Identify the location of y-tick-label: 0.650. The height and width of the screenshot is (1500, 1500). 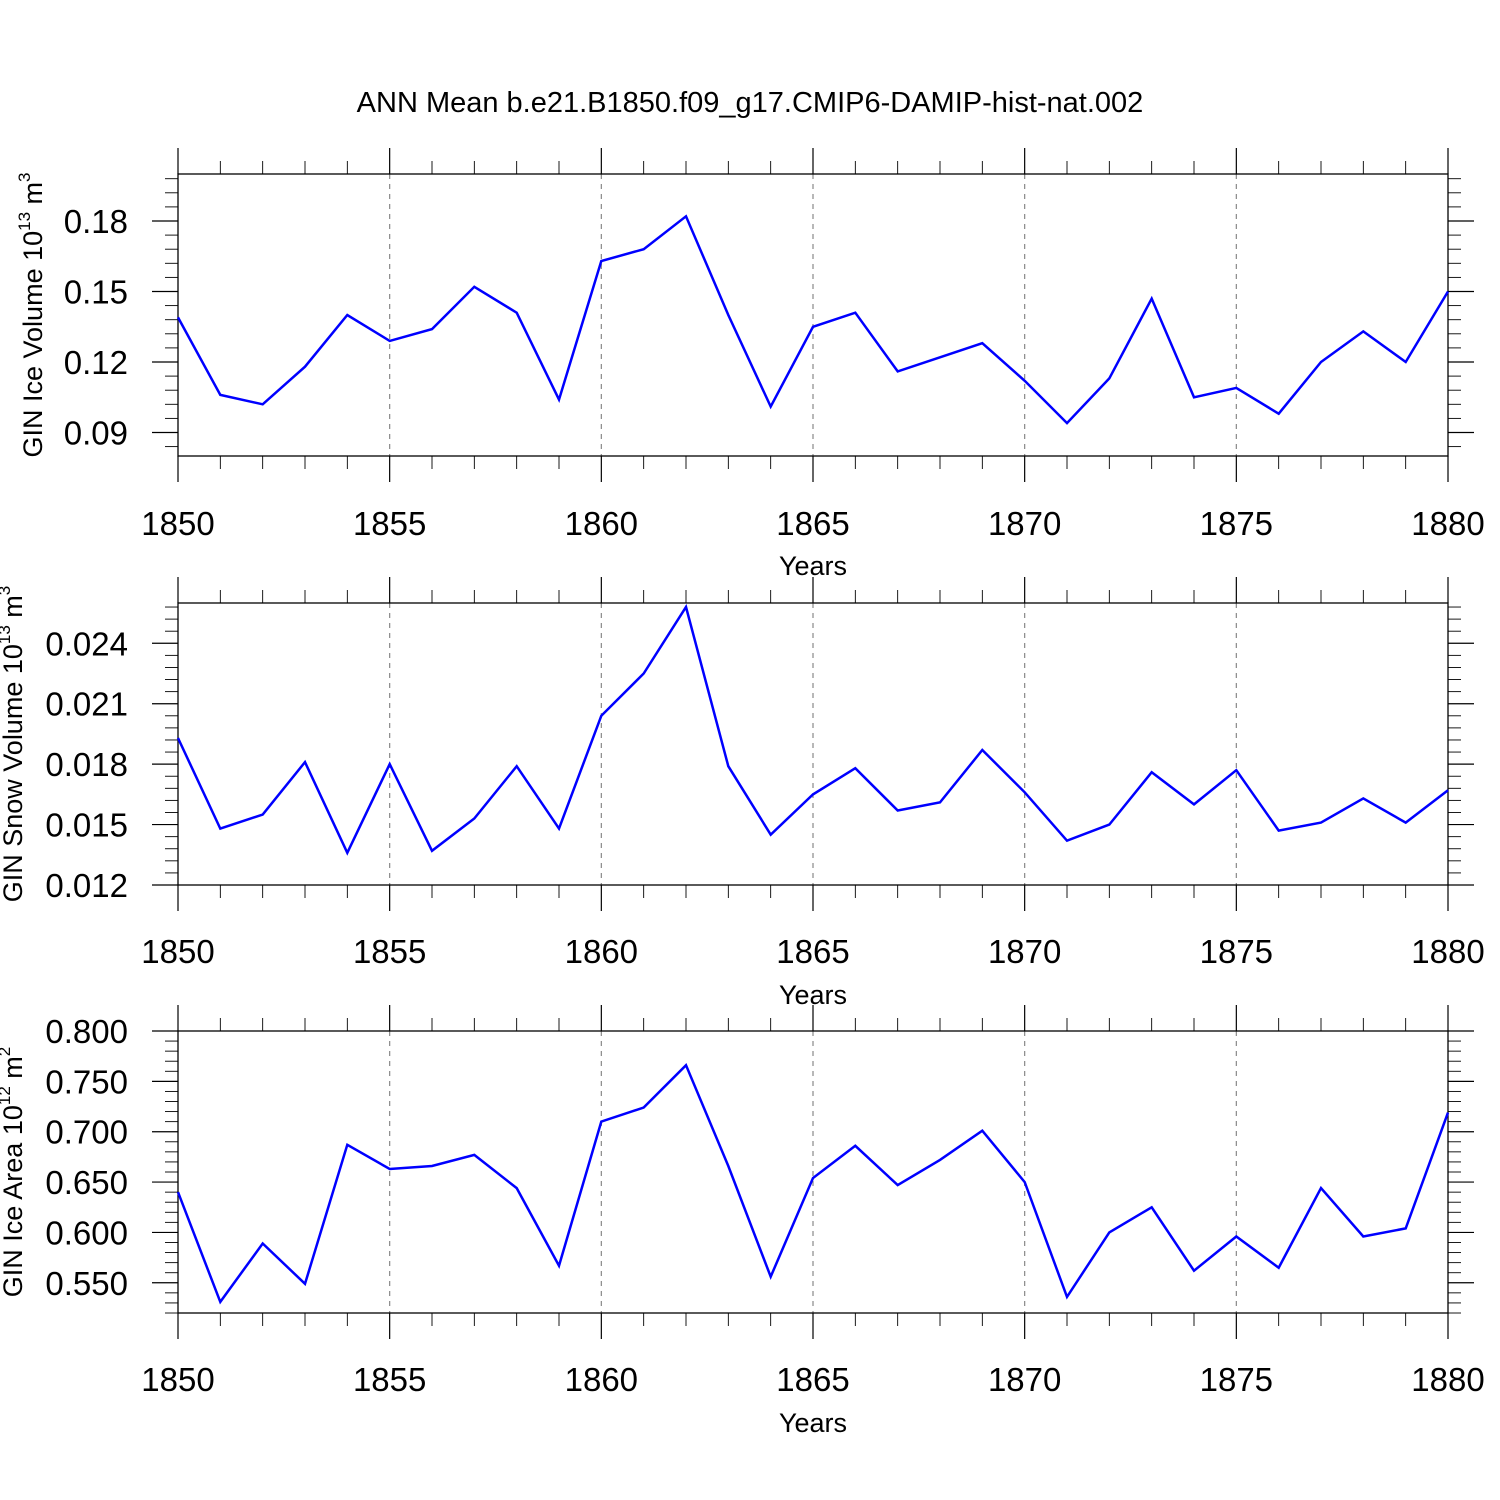
(86, 1182).